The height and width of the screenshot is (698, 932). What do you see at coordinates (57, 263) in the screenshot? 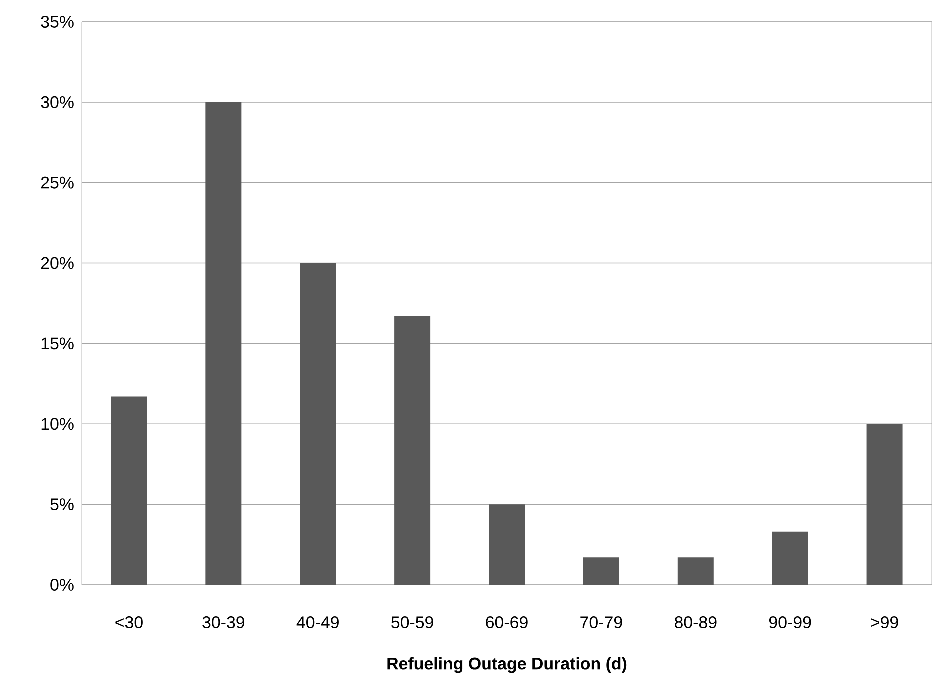
I see `y-tick-label: 20%` at bounding box center [57, 263].